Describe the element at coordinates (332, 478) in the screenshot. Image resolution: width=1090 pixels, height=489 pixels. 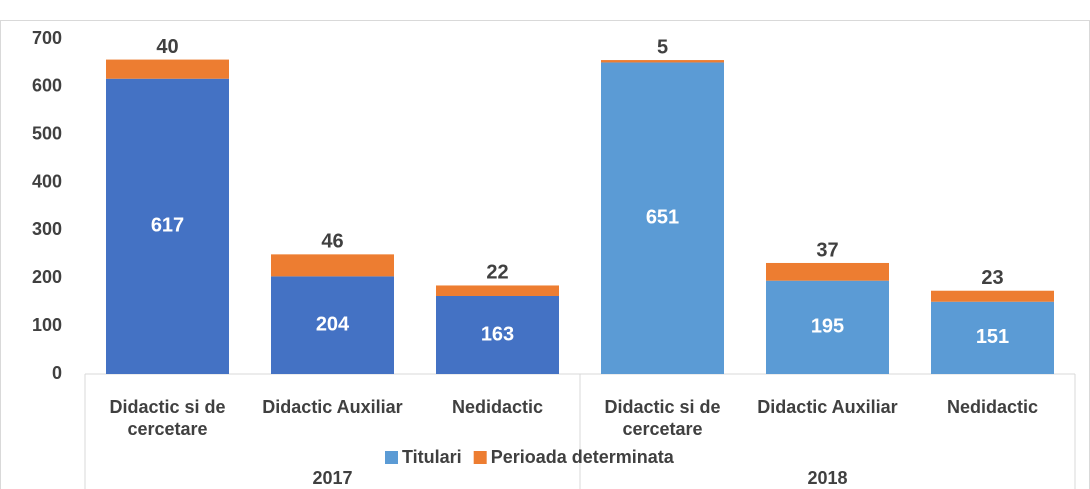
I see `group-label: 2017` at that location.